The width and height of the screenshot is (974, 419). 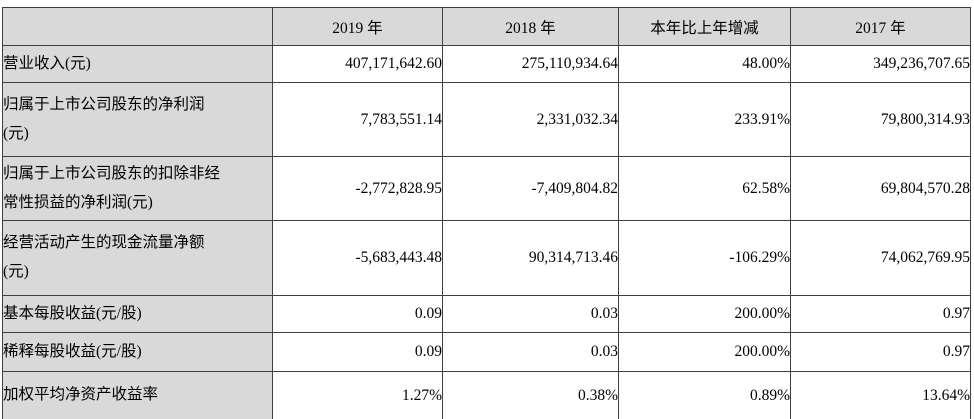 I want to click on cell-value-yoy-change: -106.29%, so click(x=704, y=258).